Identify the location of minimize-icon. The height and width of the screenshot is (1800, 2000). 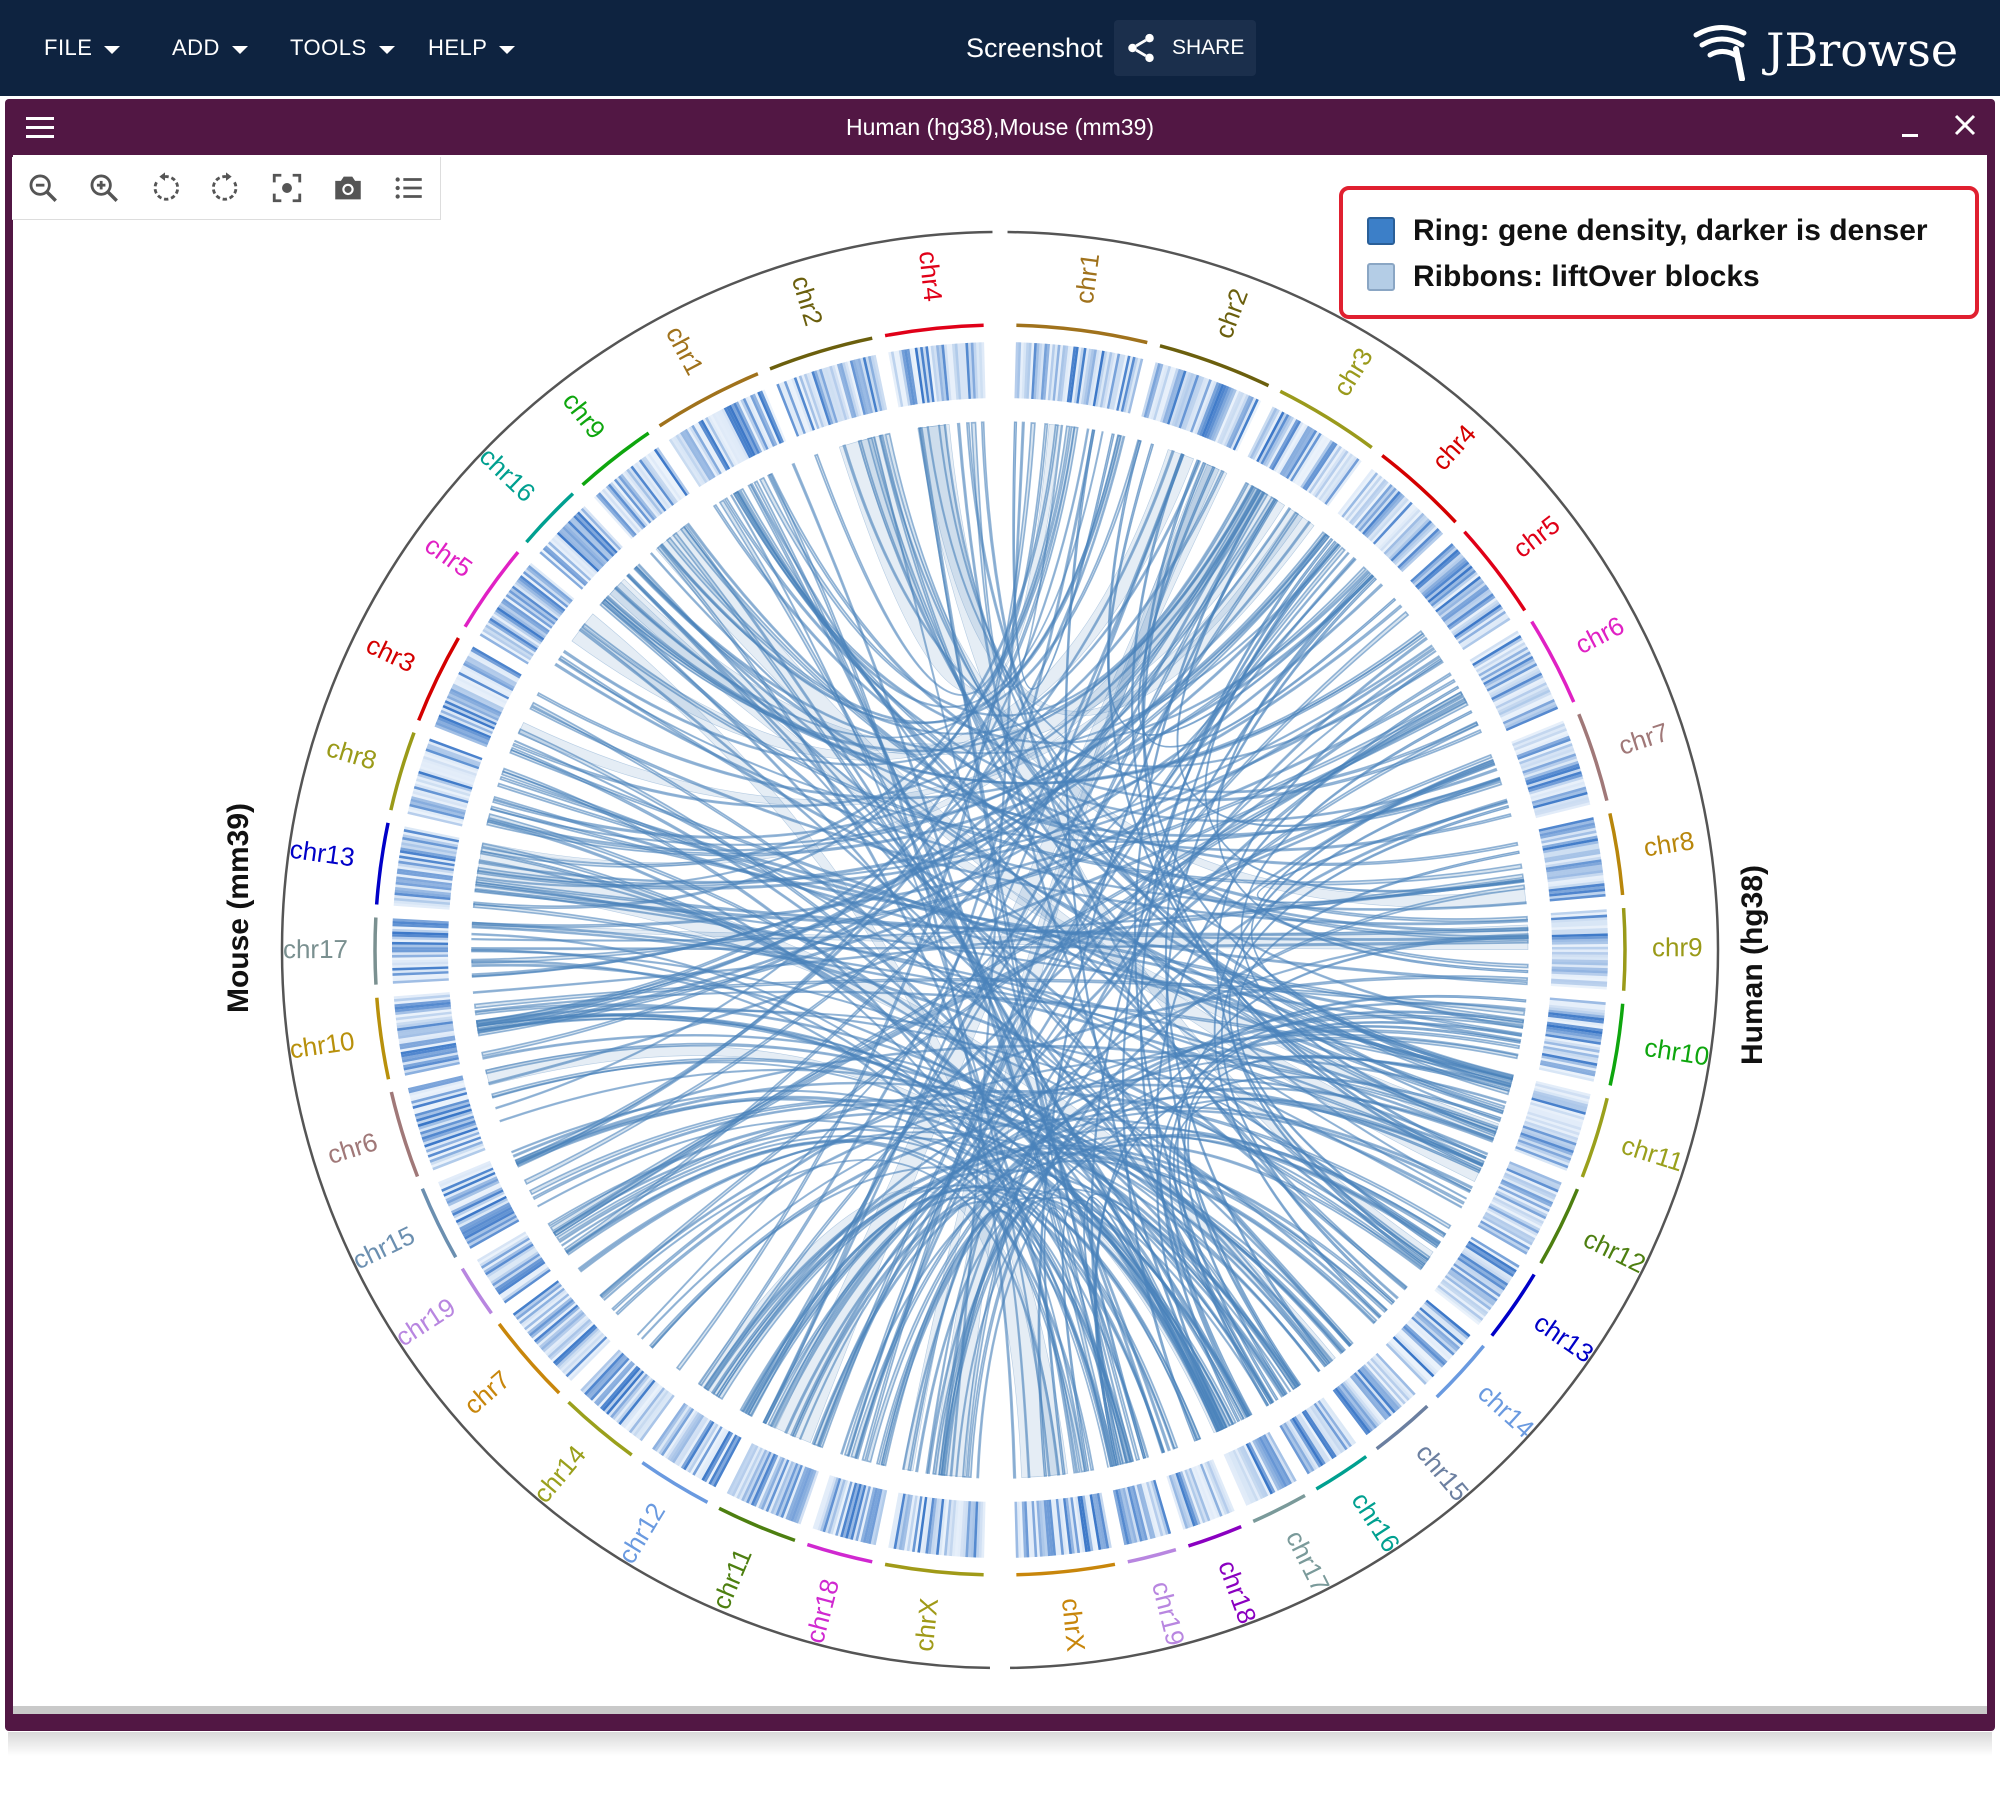
(1912, 124).